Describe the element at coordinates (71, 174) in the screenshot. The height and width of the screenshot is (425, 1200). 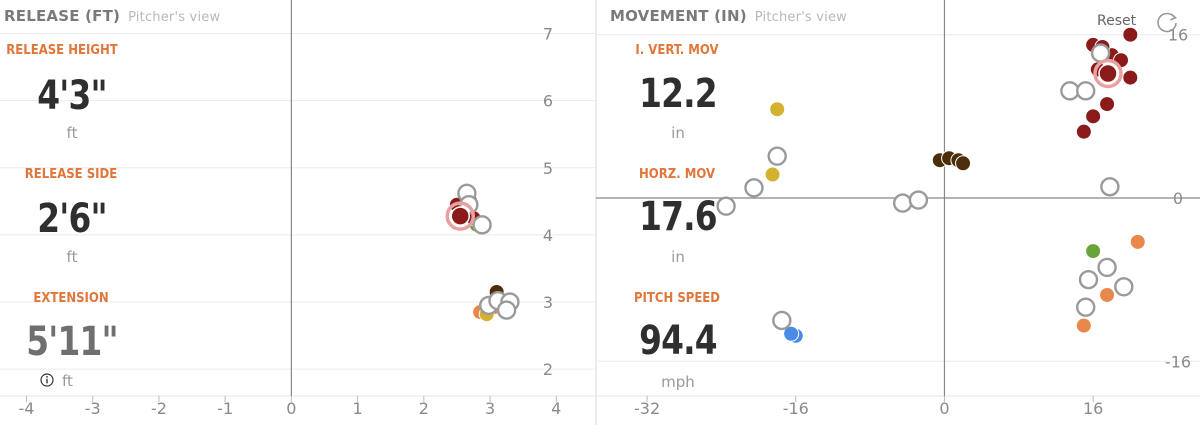
I see `release-side-label: RELEASE SIDE` at that location.